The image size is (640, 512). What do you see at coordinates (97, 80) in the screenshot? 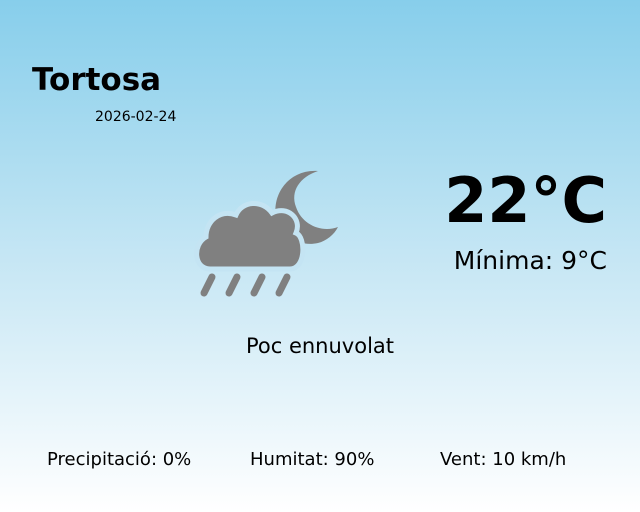
I see `city-name: Tortosa` at bounding box center [97, 80].